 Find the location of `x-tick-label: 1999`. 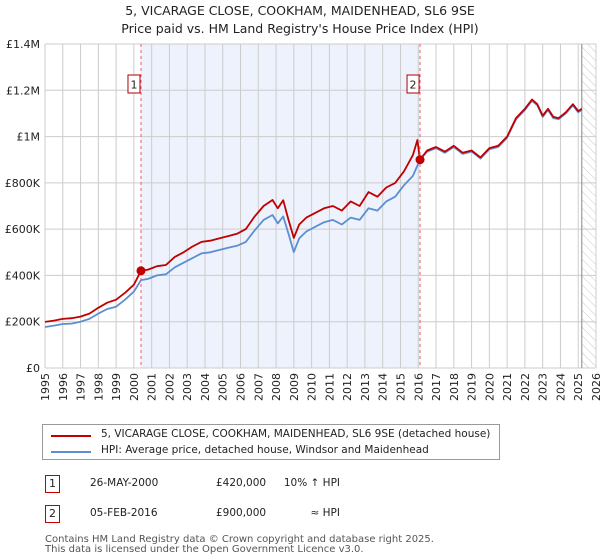

x-tick-label: 1999 is located at coordinates (116, 387).